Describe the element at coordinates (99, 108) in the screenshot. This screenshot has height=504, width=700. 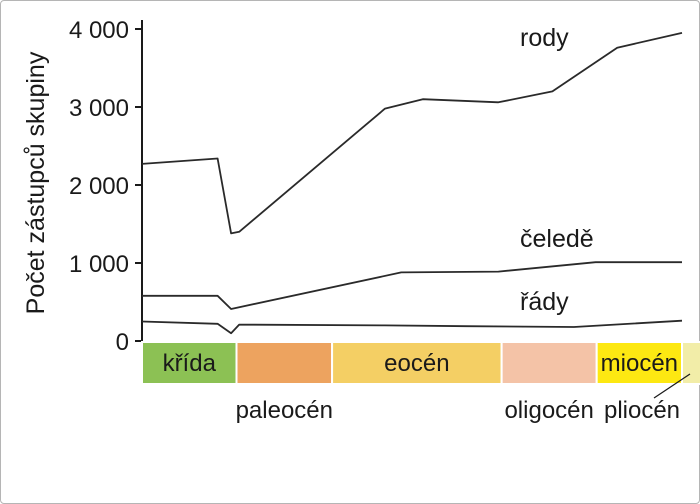
I see `y-tick-label: 3 000` at that location.